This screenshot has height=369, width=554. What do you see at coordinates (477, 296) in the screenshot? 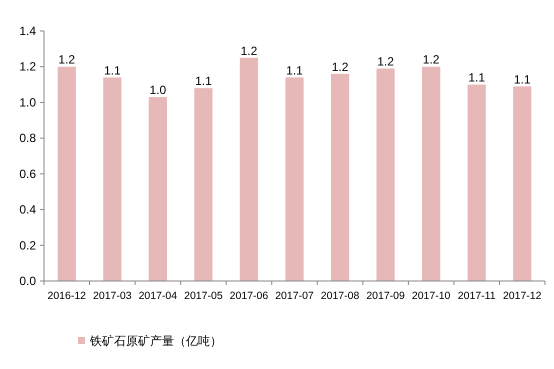
I see `x-tick-label: 2017-11` at bounding box center [477, 296].